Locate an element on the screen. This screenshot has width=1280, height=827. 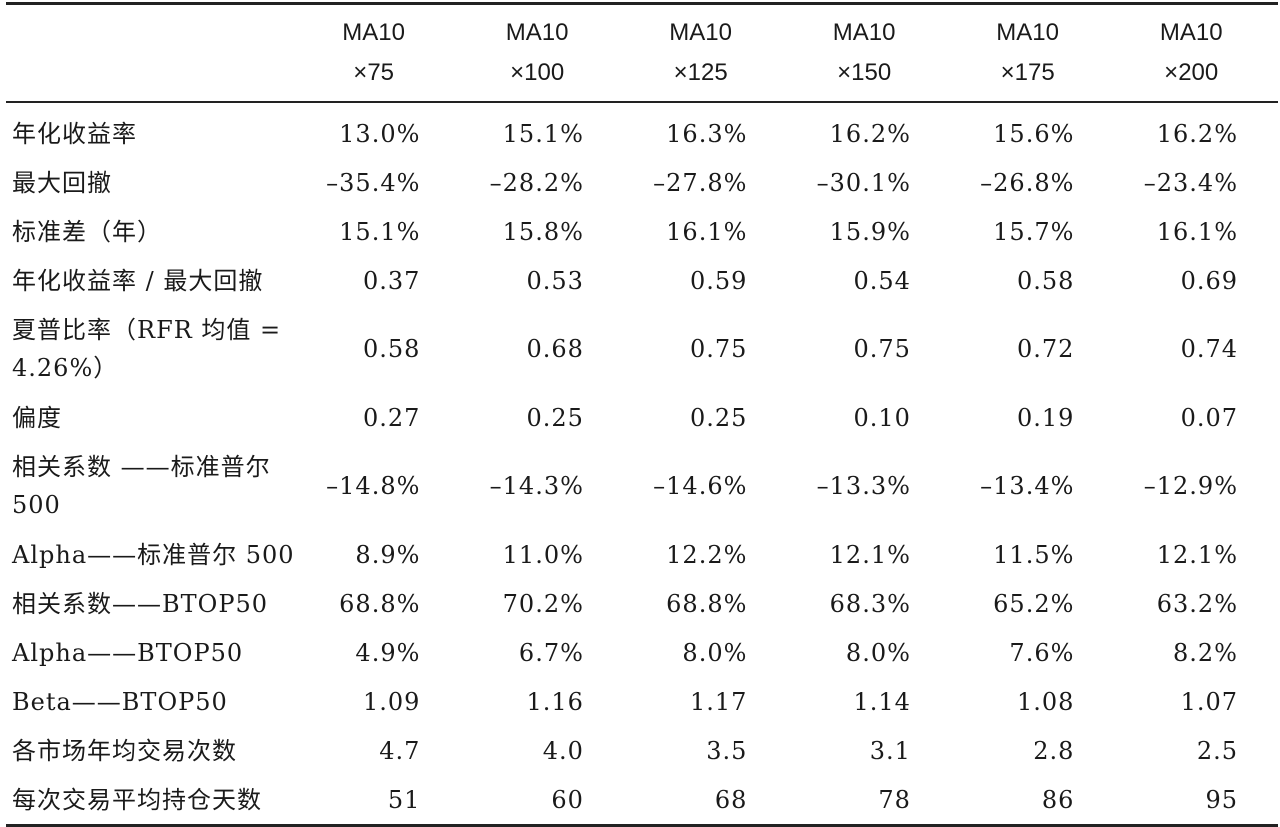
table-cell: –35.4% is located at coordinates (373, 182).